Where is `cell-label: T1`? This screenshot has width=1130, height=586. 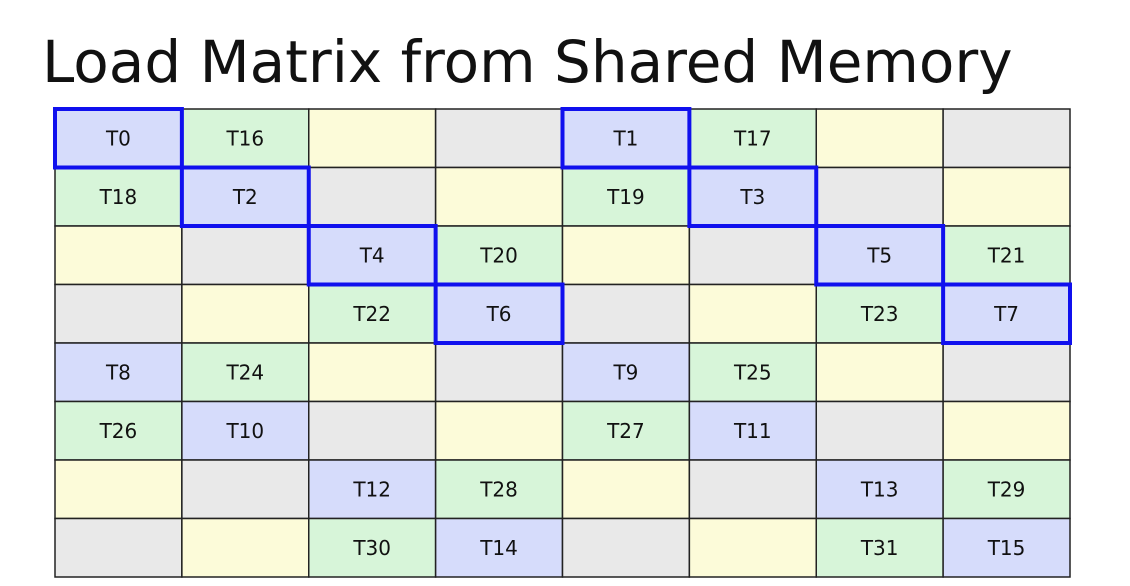 cell-label: T1 is located at coordinates (625, 138).